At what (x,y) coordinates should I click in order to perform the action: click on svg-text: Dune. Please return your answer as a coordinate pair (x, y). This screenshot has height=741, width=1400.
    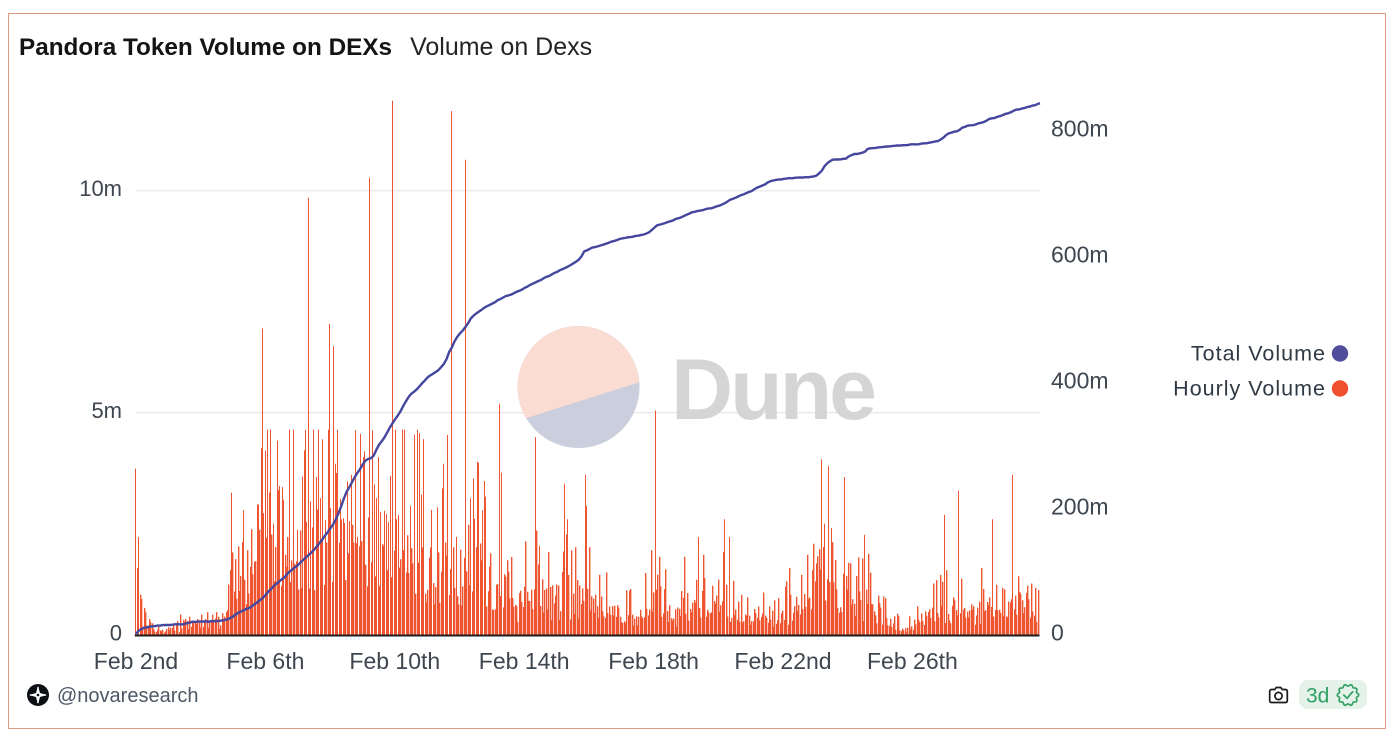
    Looking at the image, I should click on (772, 390).